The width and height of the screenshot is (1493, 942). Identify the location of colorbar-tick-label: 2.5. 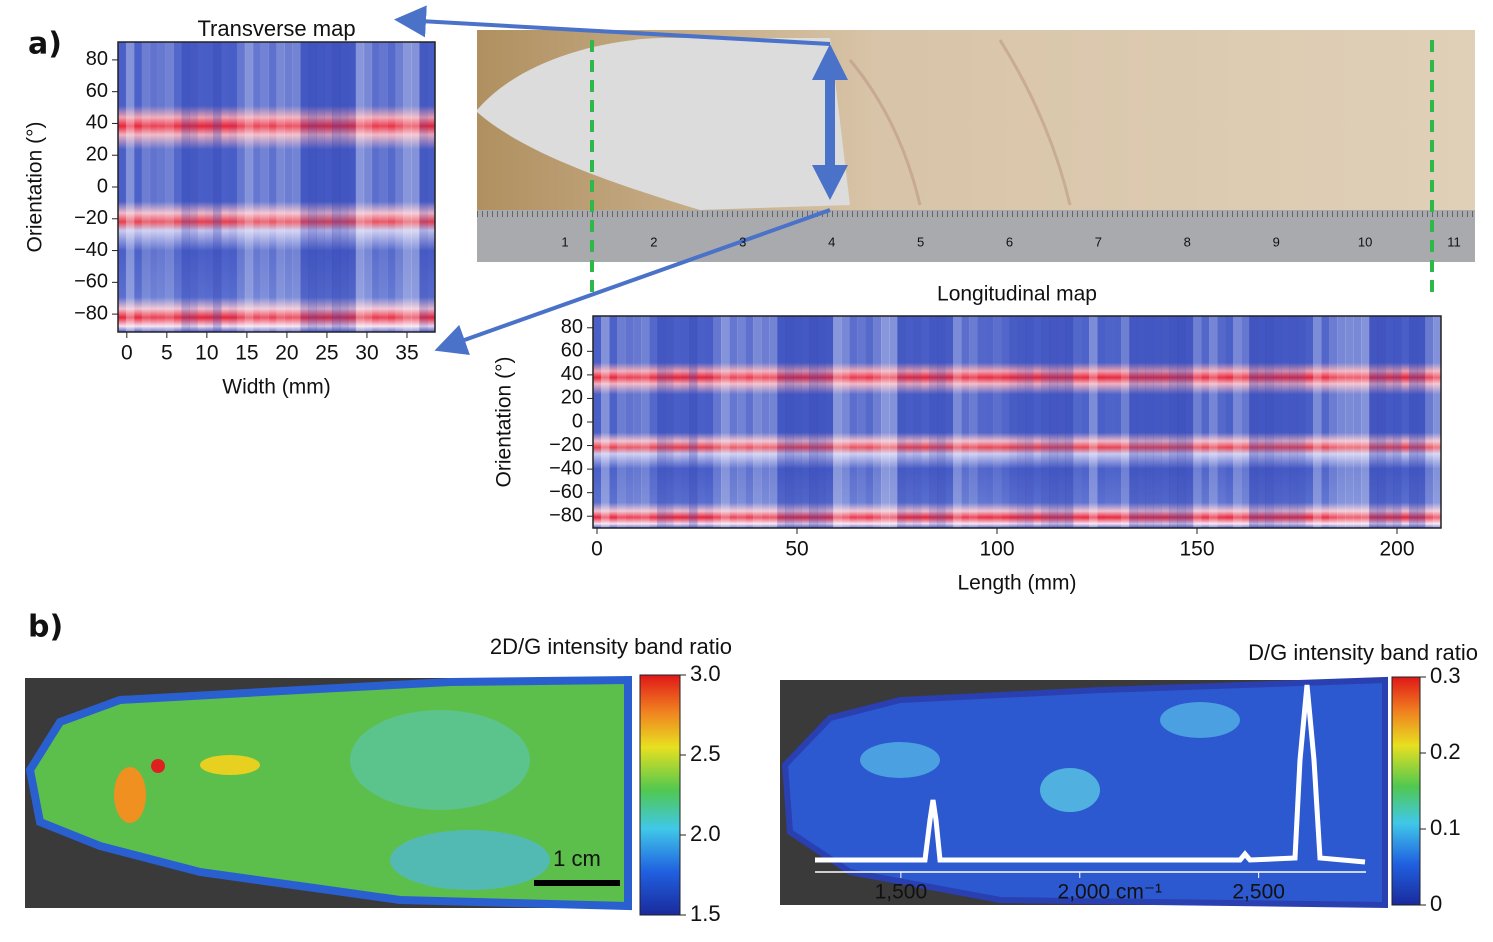
(705, 753).